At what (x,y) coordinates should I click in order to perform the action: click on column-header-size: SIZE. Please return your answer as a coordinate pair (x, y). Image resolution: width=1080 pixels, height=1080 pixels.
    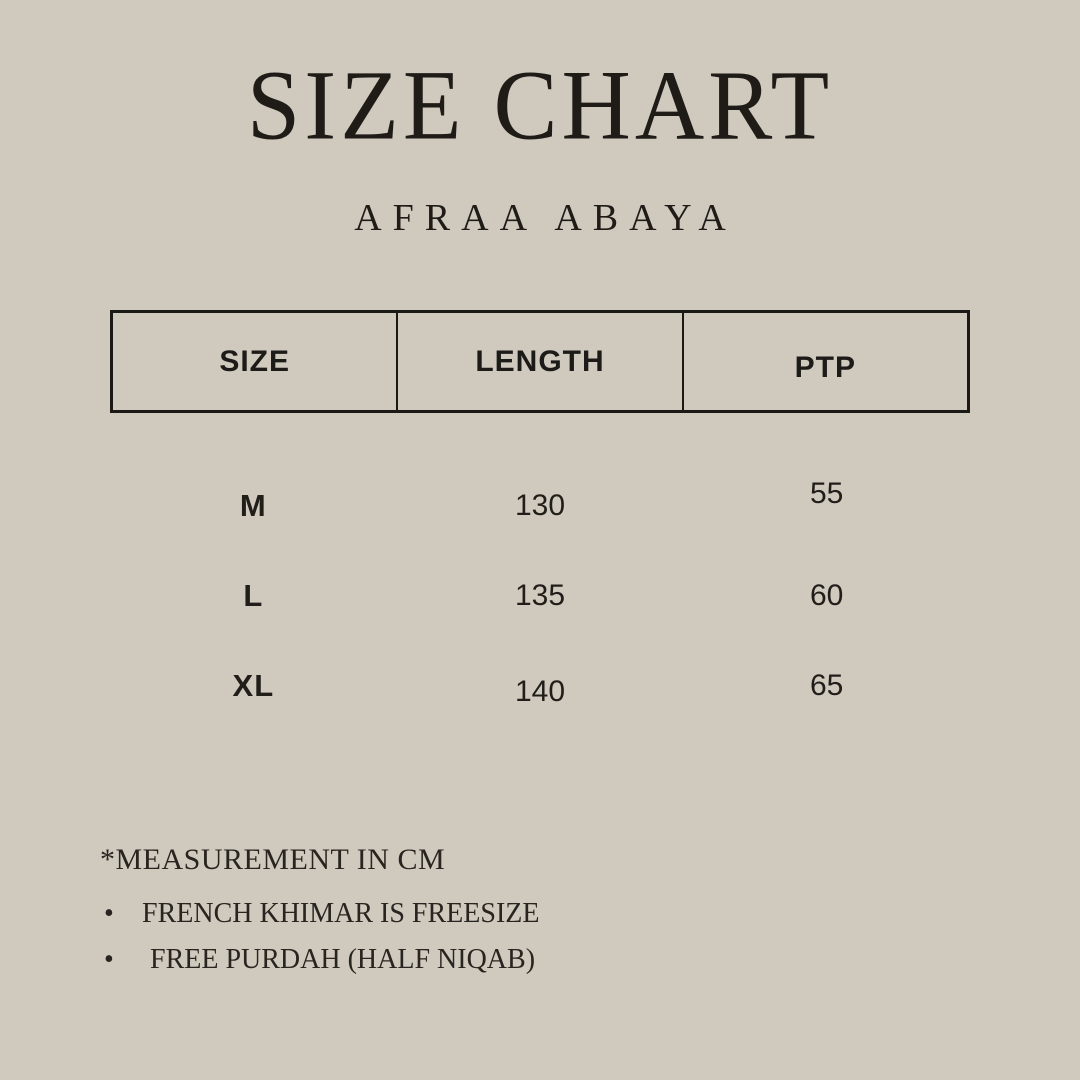
    Looking at the image, I should click on (254, 361).